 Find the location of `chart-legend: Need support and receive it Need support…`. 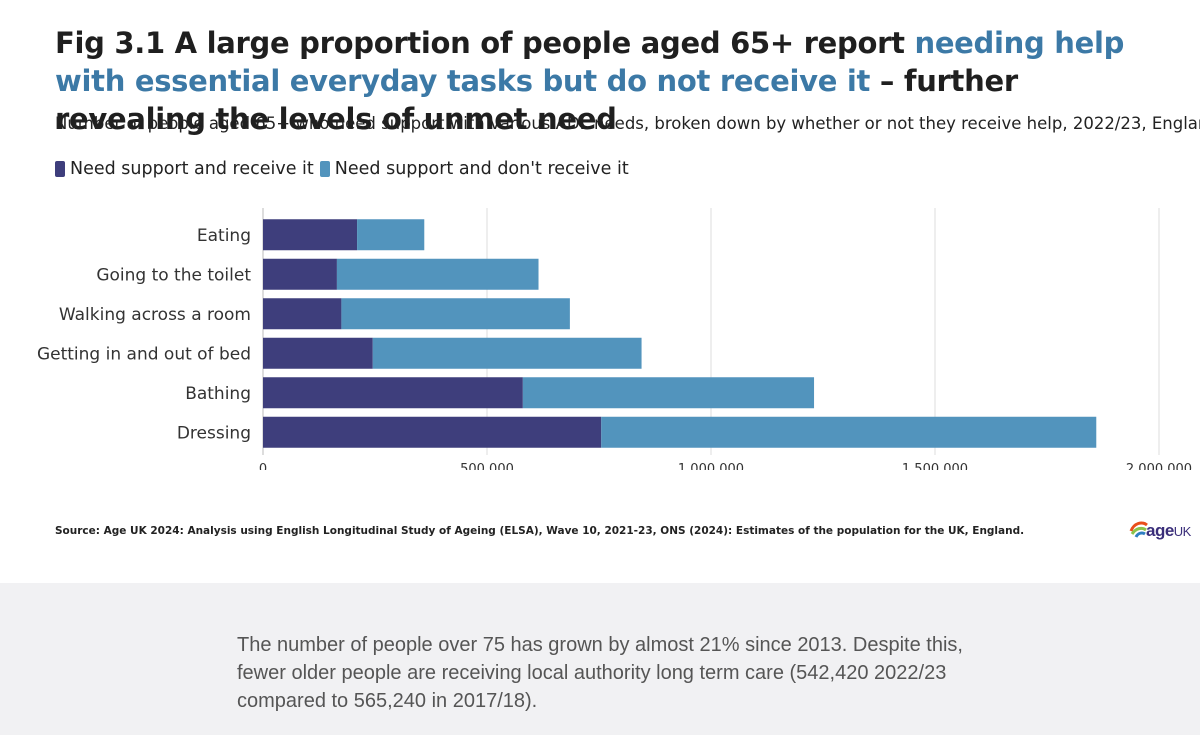

chart-legend: Need support and receive it Need support… is located at coordinates (345, 169).